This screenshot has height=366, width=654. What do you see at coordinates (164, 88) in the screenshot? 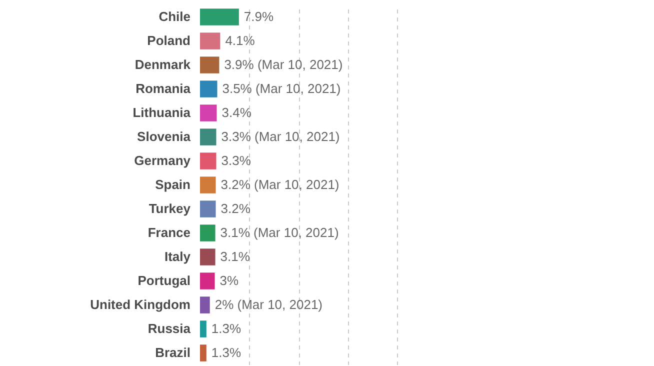
I see `y-tick-label: Romania` at bounding box center [164, 88].